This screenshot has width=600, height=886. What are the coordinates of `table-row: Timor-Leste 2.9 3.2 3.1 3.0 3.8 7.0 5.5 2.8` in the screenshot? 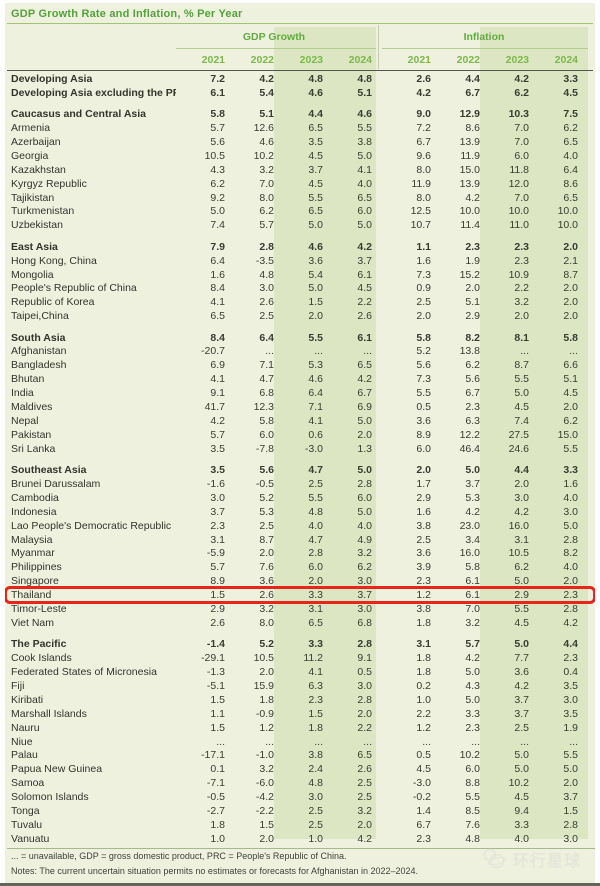 It's located at (300, 609).